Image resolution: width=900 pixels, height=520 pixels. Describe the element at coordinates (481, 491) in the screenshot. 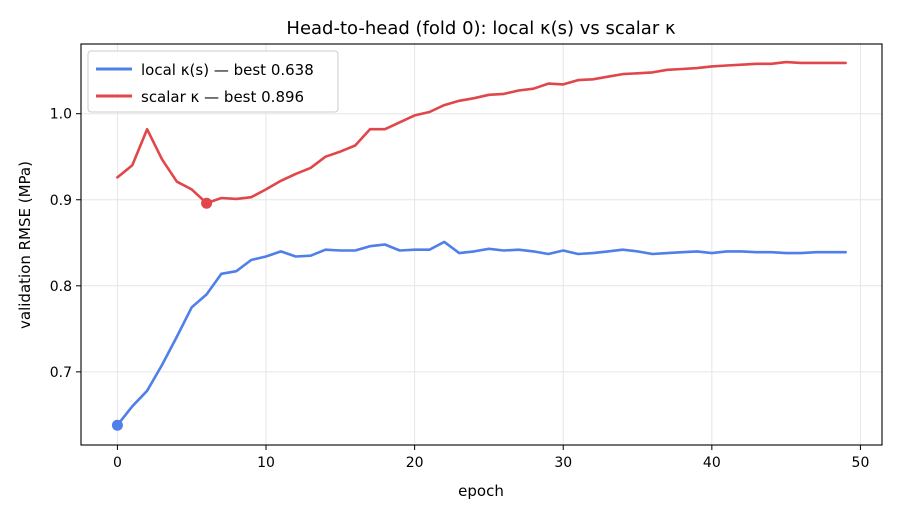

I see `x-axis-label: epoch` at that location.